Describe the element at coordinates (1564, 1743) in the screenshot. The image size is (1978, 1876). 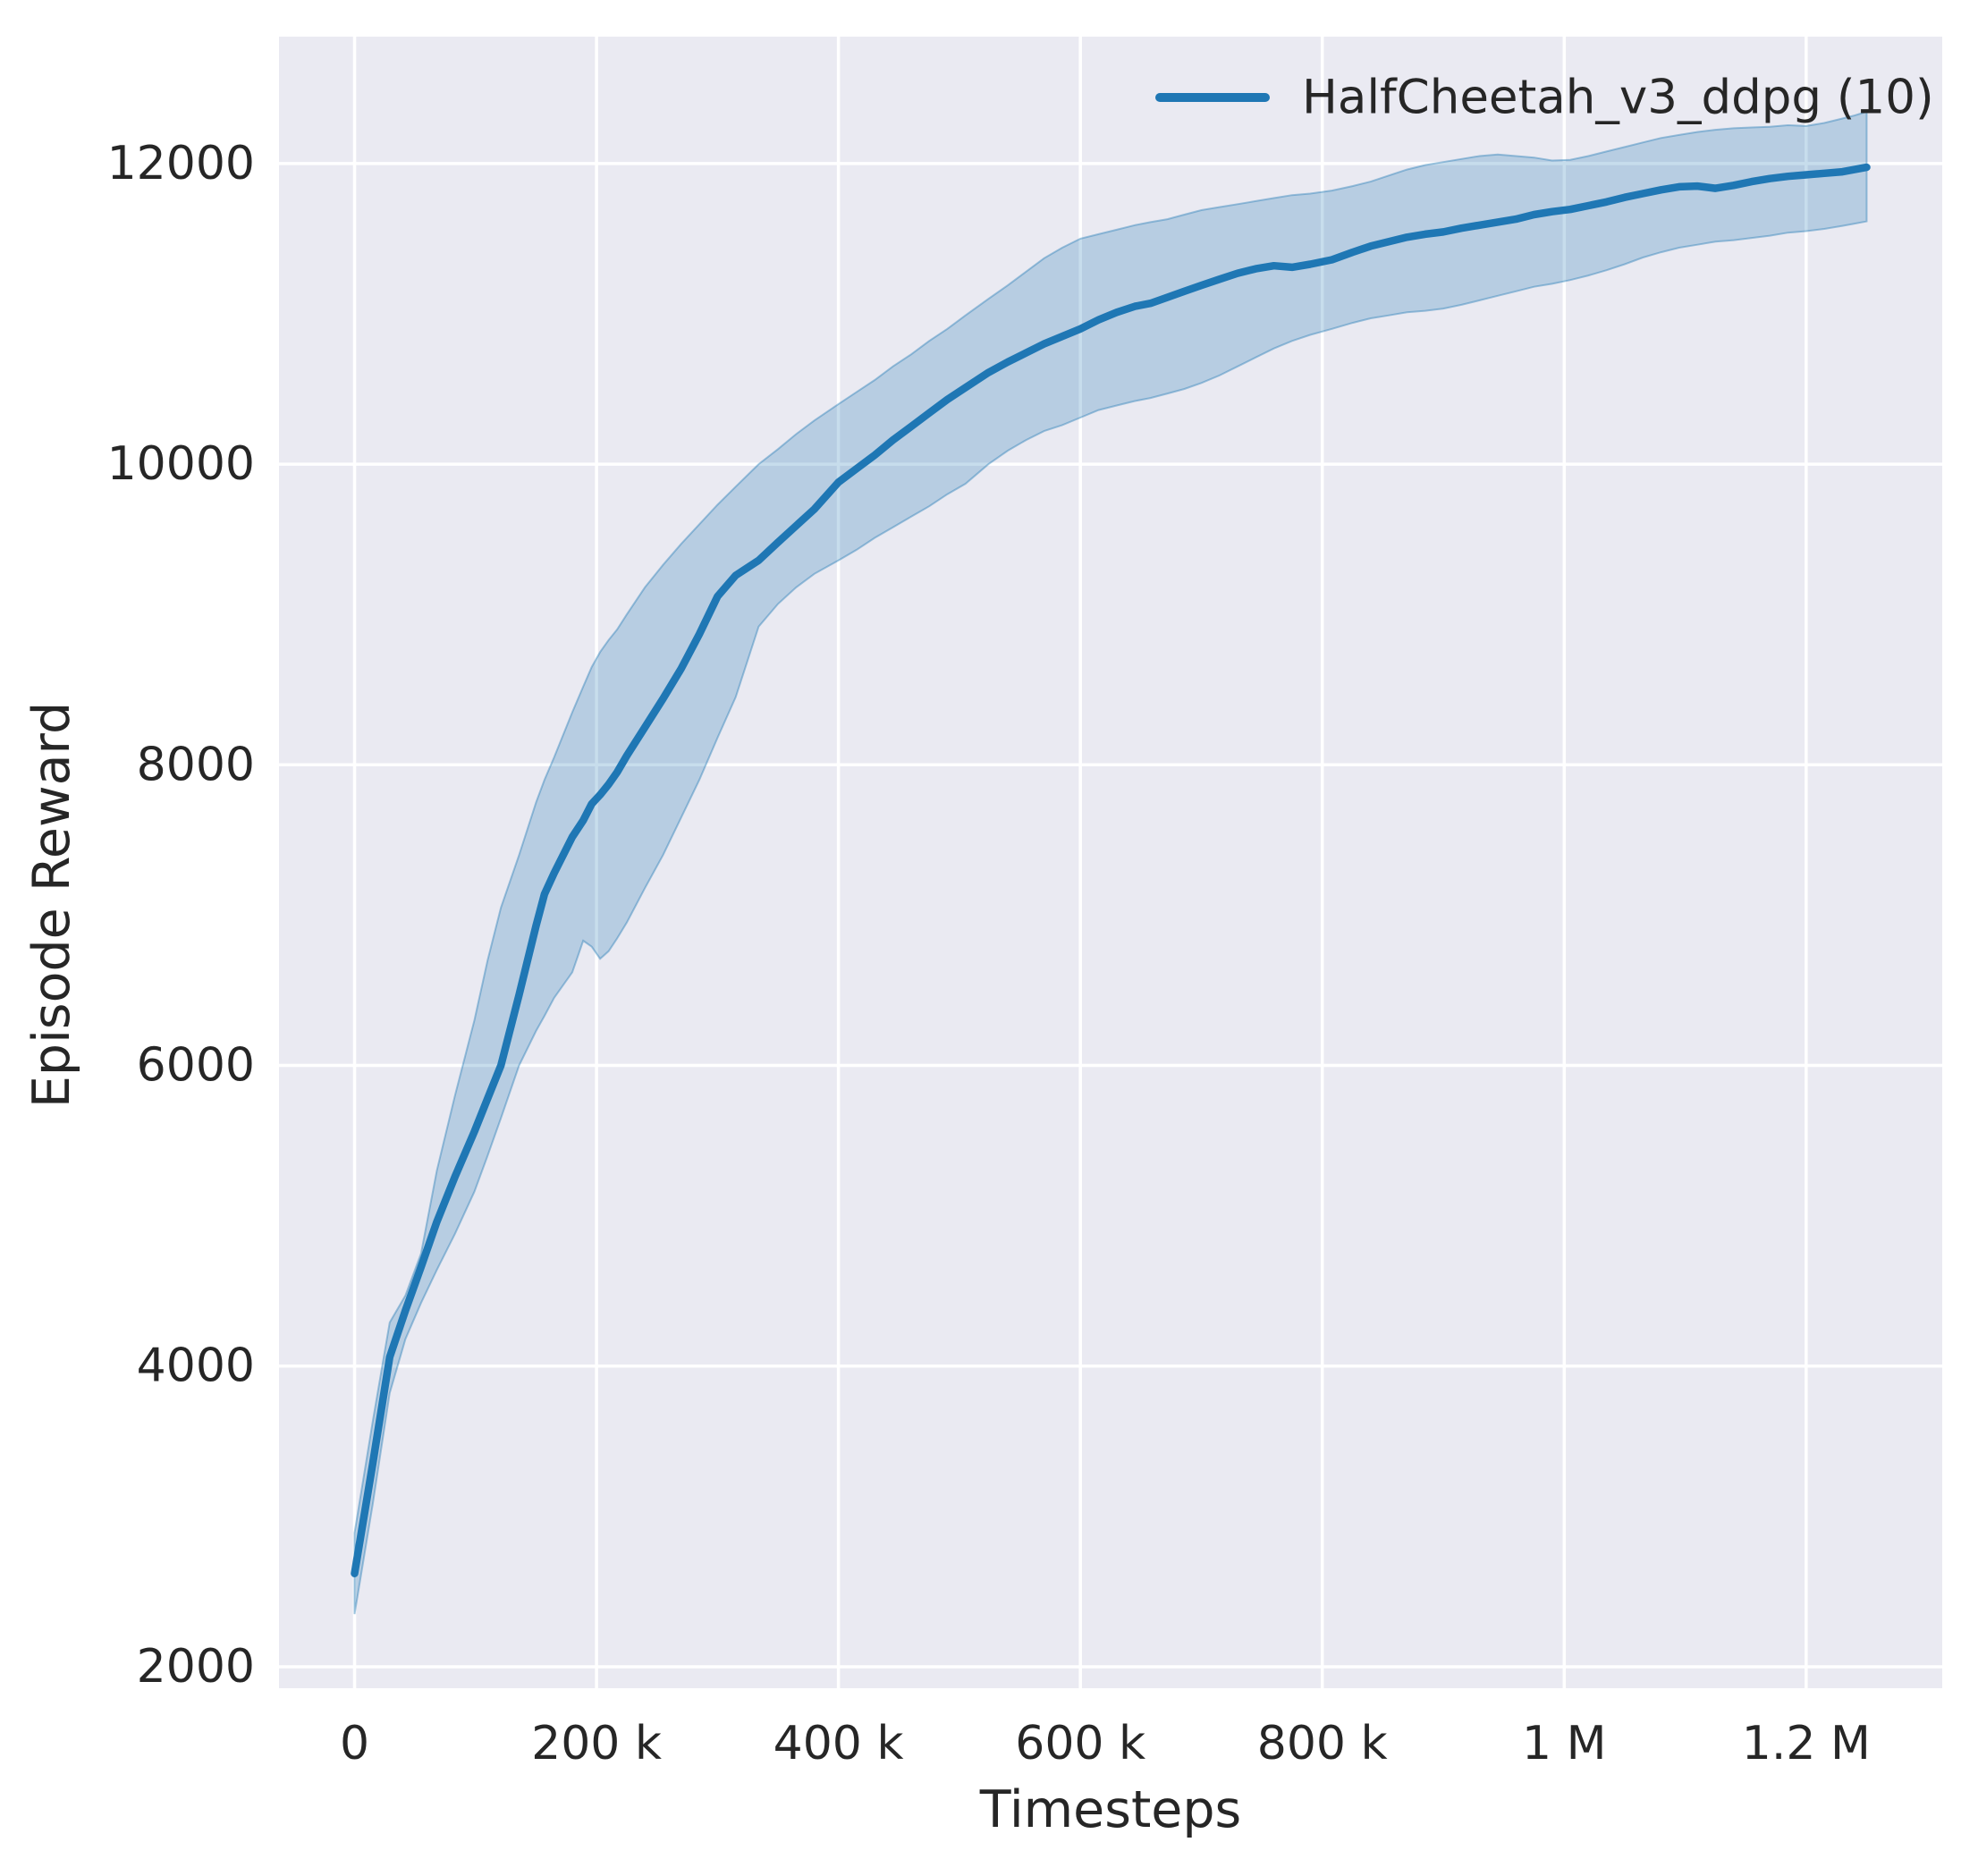
I see `x-tick-label: 1 M` at that location.